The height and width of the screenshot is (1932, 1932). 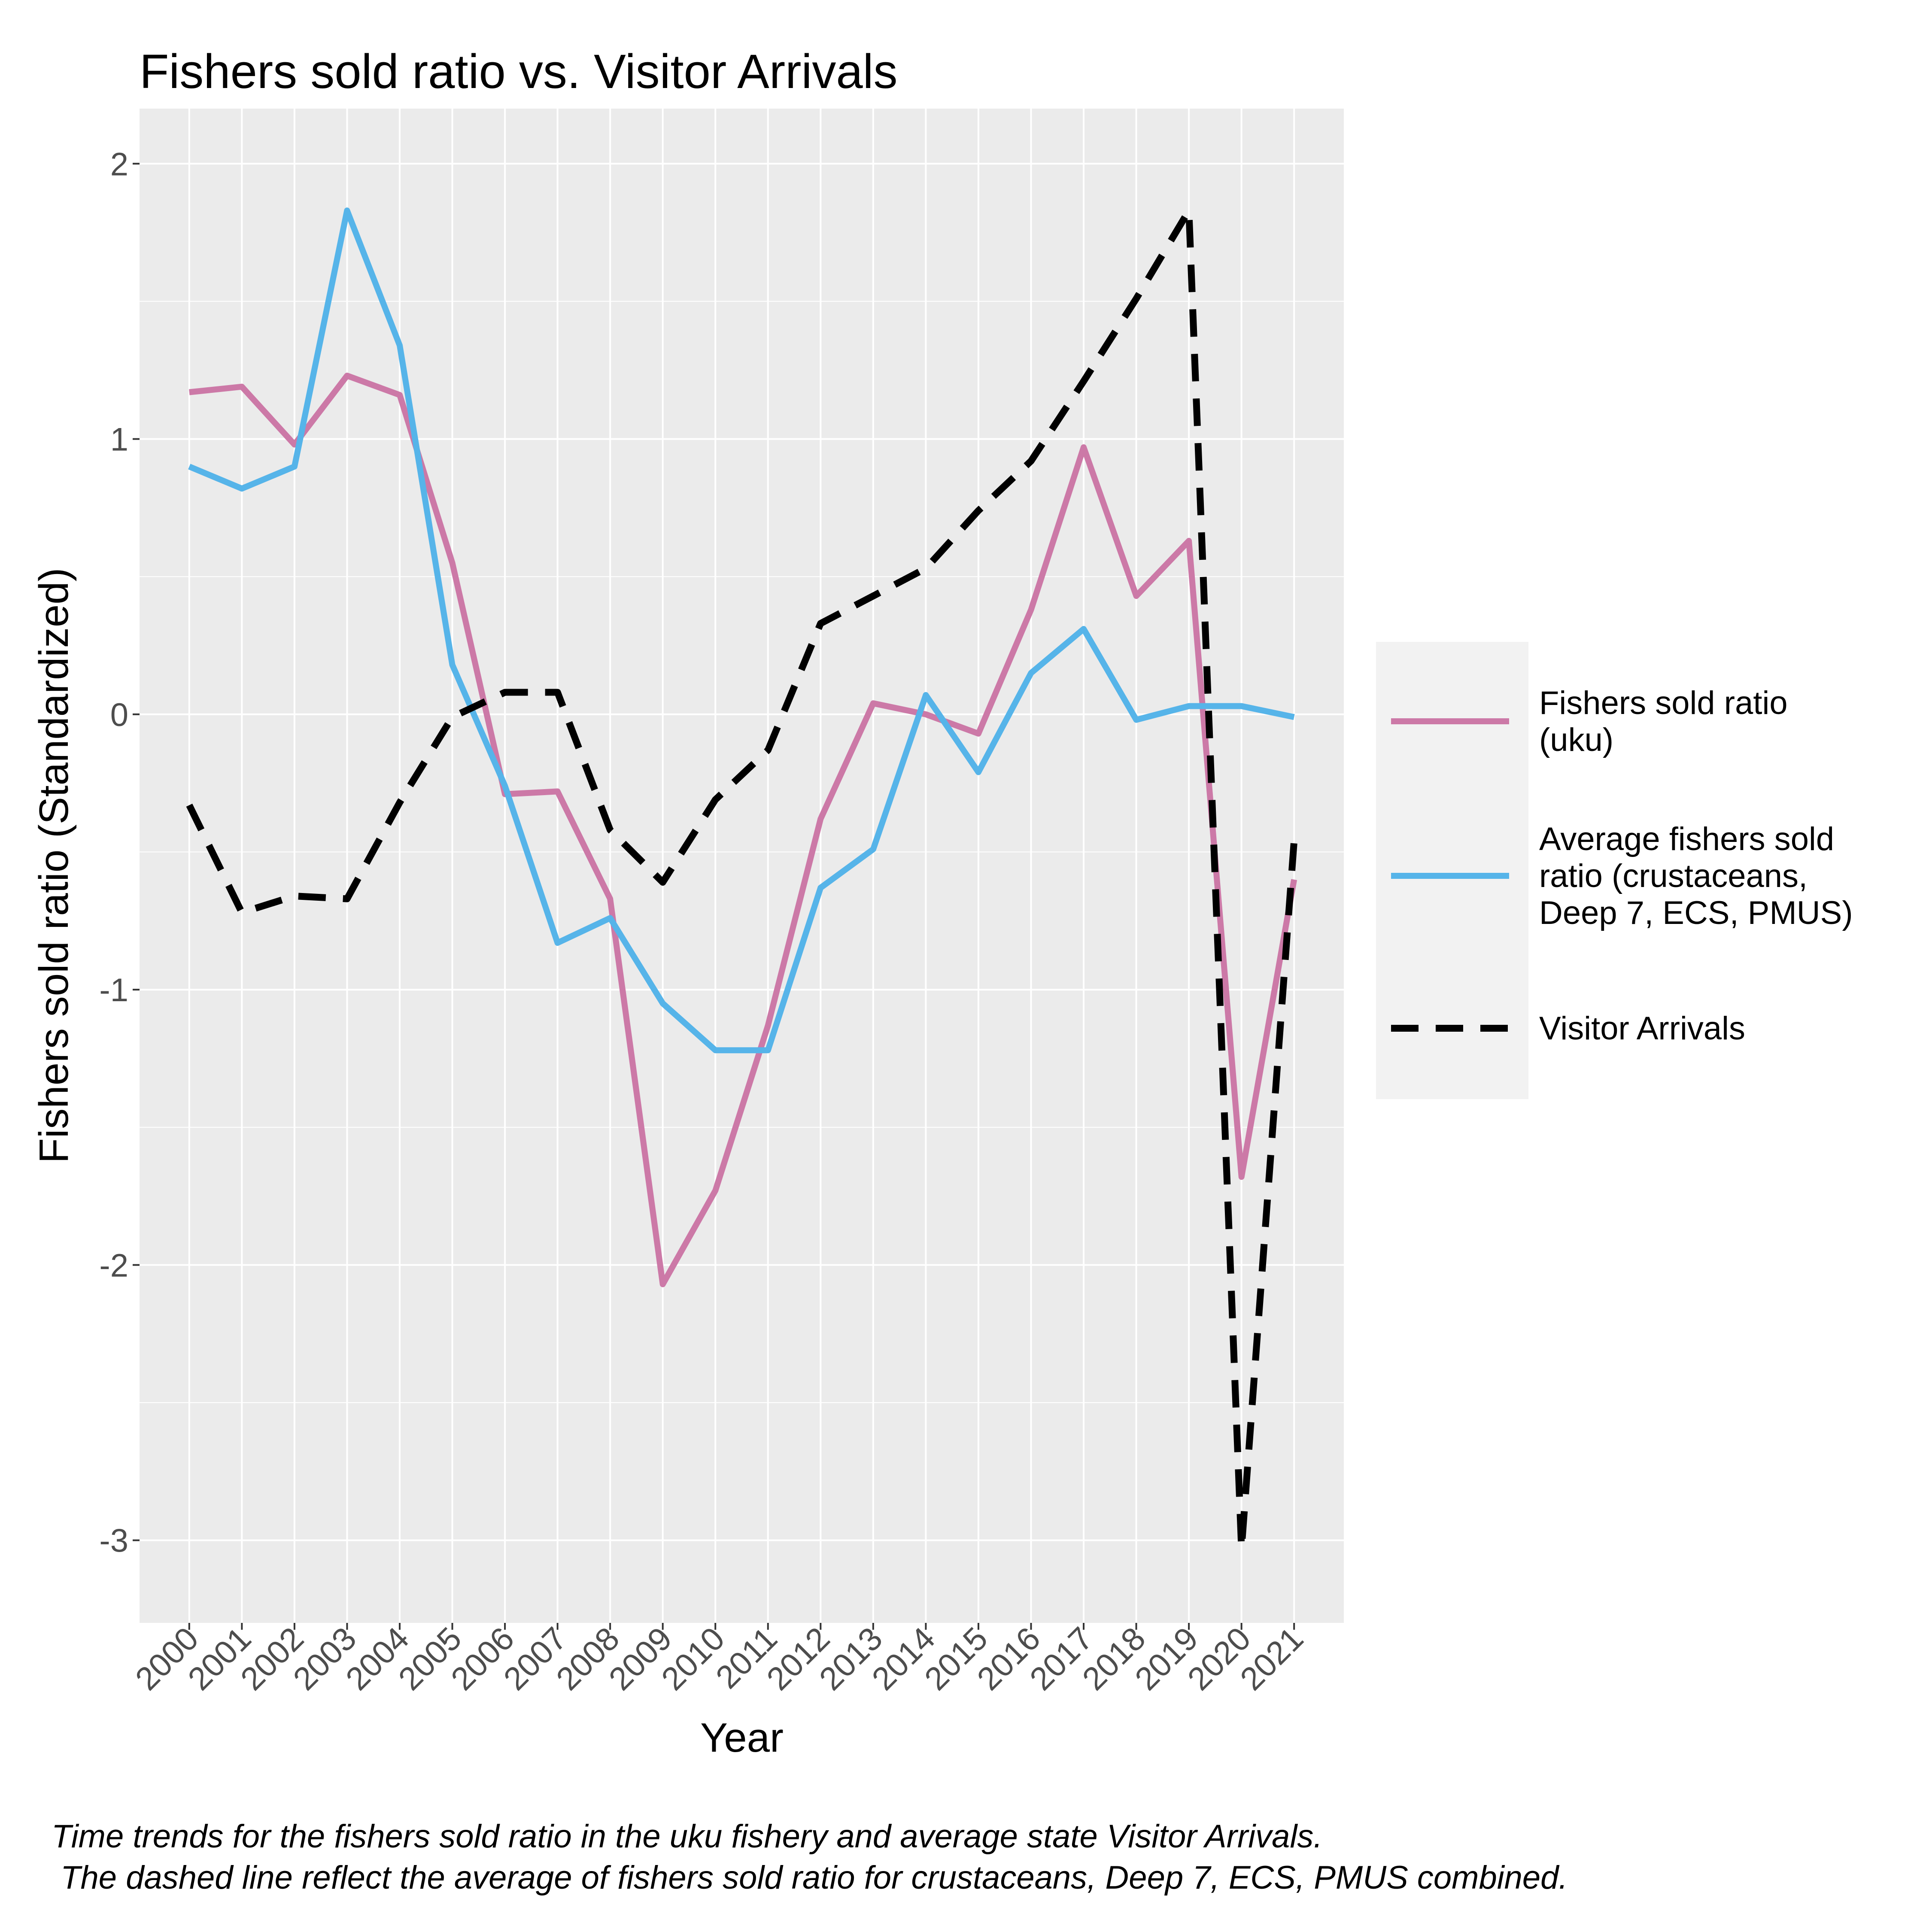 What do you see at coordinates (519, 71) in the screenshot?
I see `chart-title: Fishers sold ratio vs. Visitor Arrivals` at bounding box center [519, 71].